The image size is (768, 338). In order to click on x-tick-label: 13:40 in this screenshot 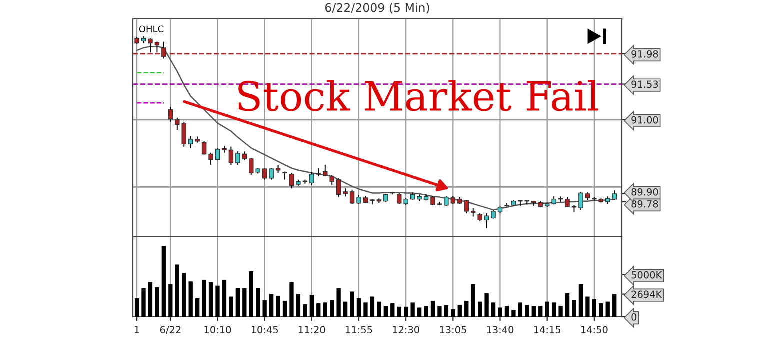, I will do `click(500, 330)`.